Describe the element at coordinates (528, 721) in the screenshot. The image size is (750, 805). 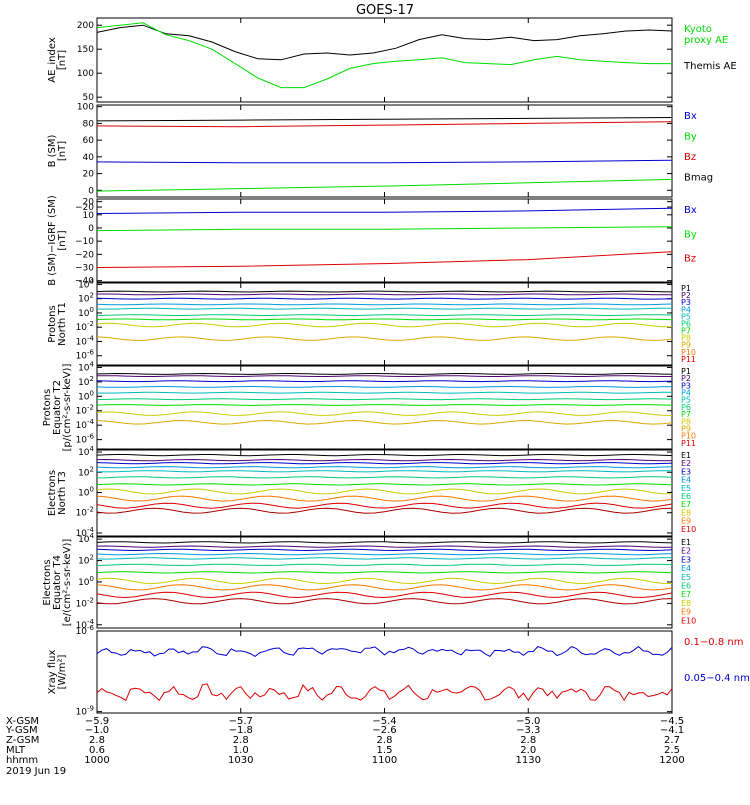
I see `x-tick-label: −5.0` at that location.